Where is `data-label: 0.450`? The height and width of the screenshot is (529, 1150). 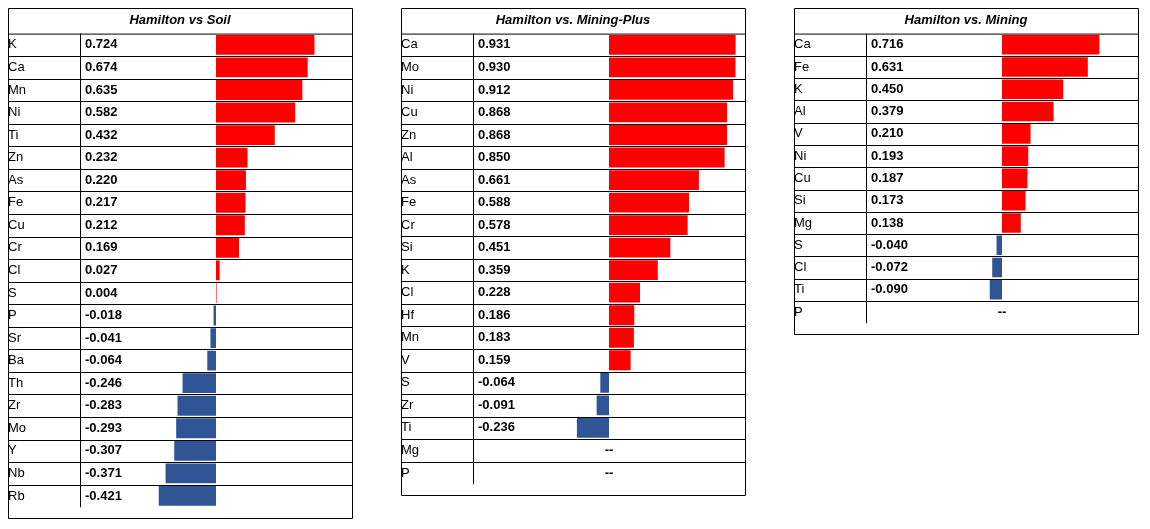
data-label: 0.450 is located at coordinates (887, 88).